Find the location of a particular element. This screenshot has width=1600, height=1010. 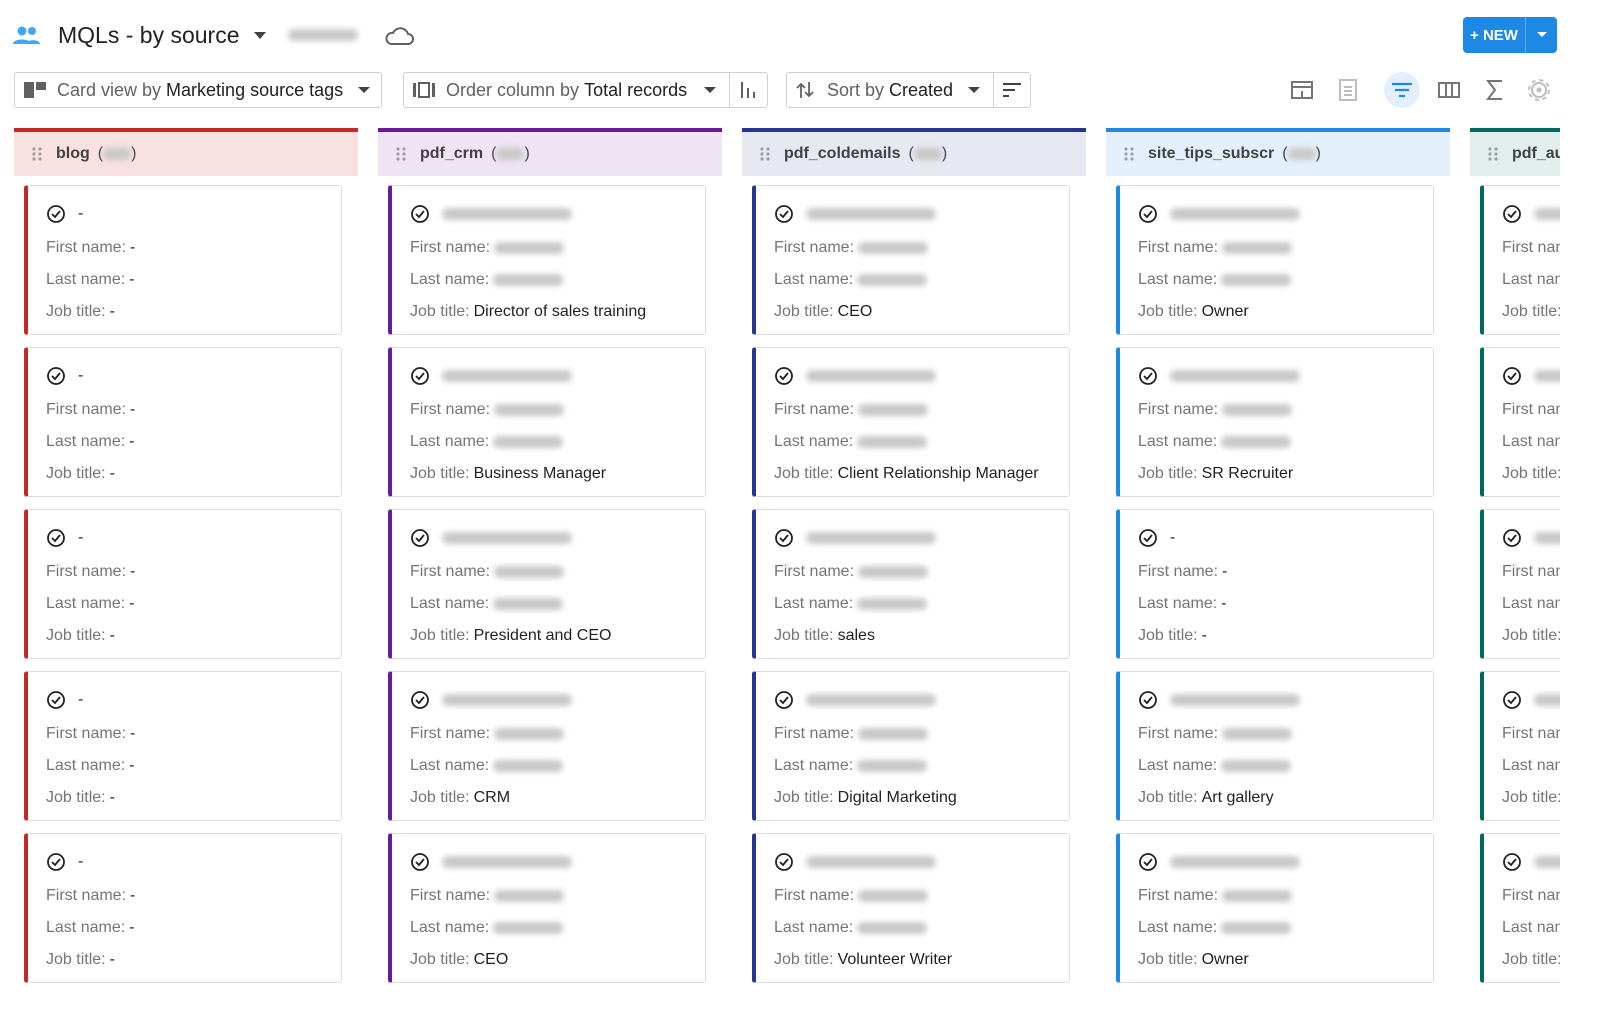

bracket: ) is located at coordinates (944, 153).